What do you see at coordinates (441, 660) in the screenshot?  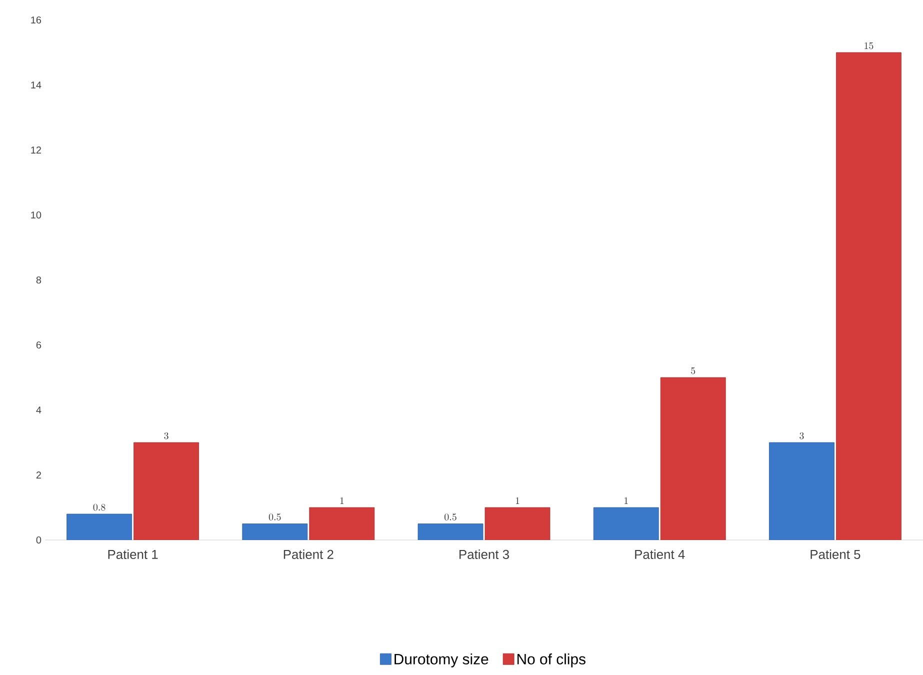 I see `legend-label: Durotomy size` at bounding box center [441, 660].